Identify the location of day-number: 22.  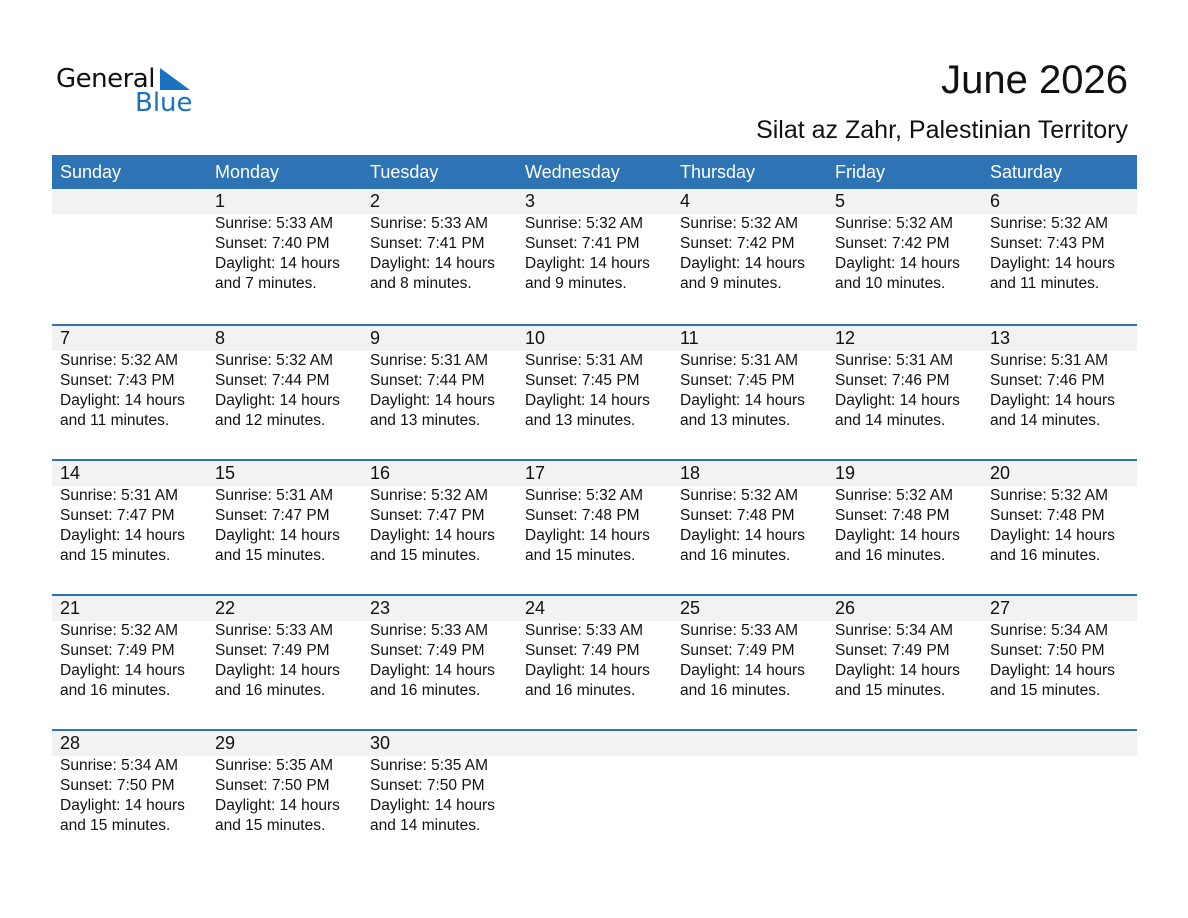
(225, 608).